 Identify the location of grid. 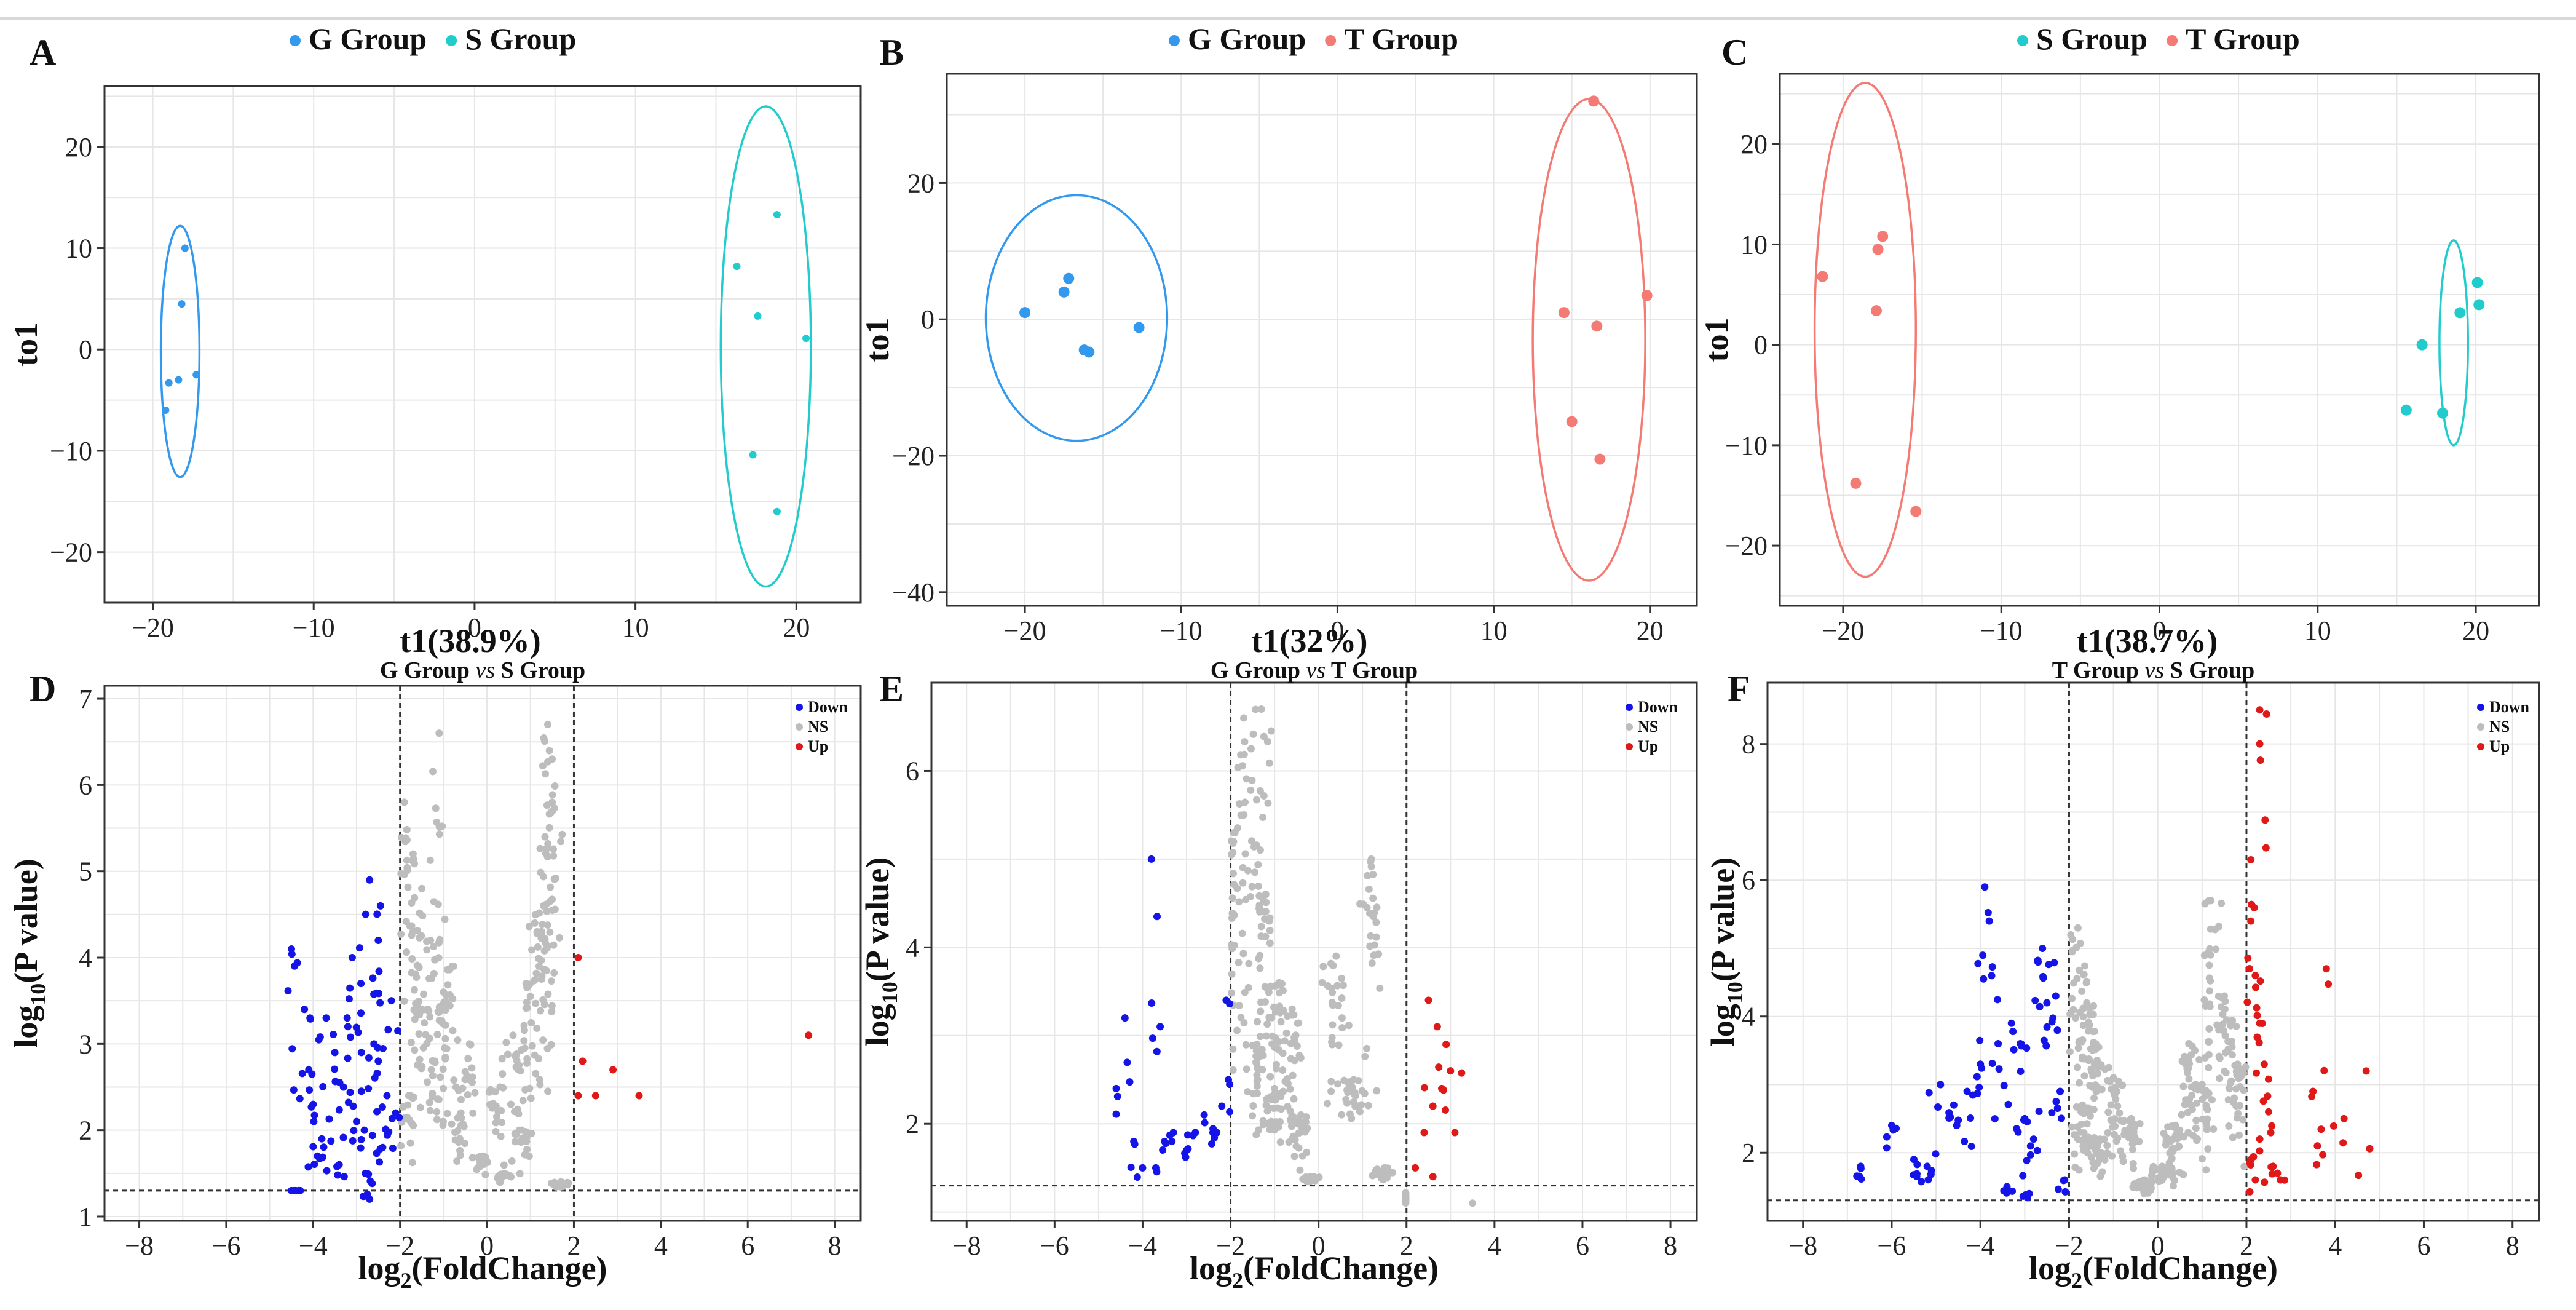
(2159, 340).